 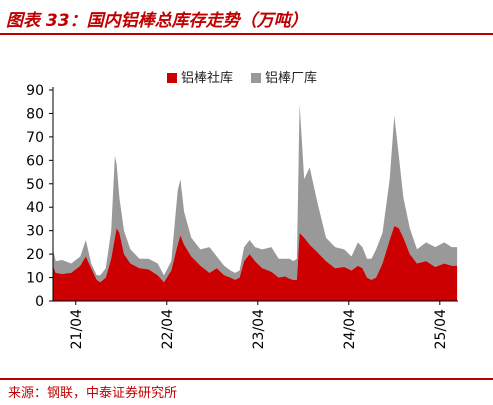 What do you see at coordinates (39, 302) in the screenshot?
I see `y-tick-label: 0` at bounding box center [39, 302].